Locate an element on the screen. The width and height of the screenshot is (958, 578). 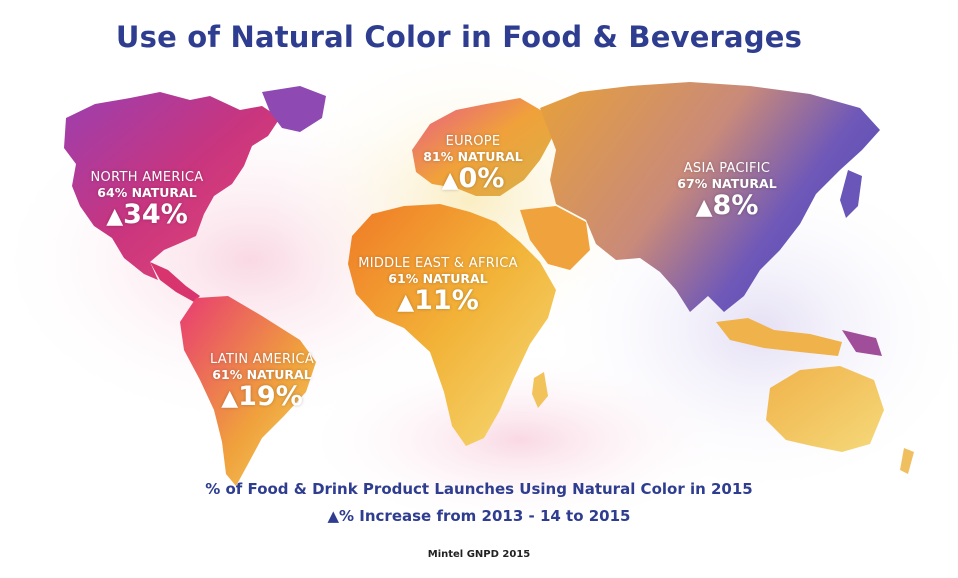
paint-splash is located at coordinates (520, 440).